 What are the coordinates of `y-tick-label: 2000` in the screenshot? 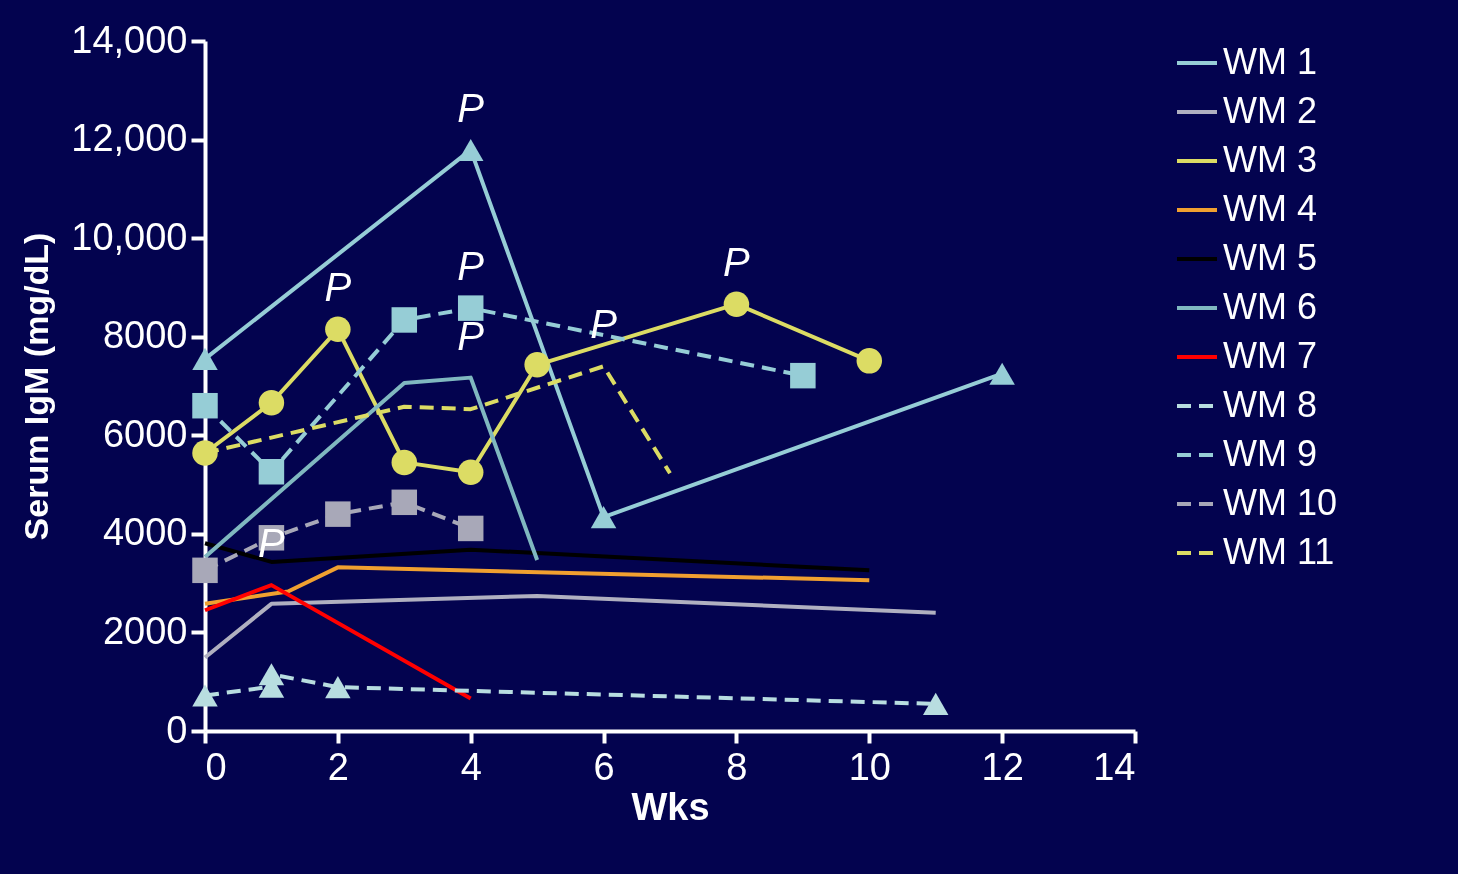 It's located at (145, 630).